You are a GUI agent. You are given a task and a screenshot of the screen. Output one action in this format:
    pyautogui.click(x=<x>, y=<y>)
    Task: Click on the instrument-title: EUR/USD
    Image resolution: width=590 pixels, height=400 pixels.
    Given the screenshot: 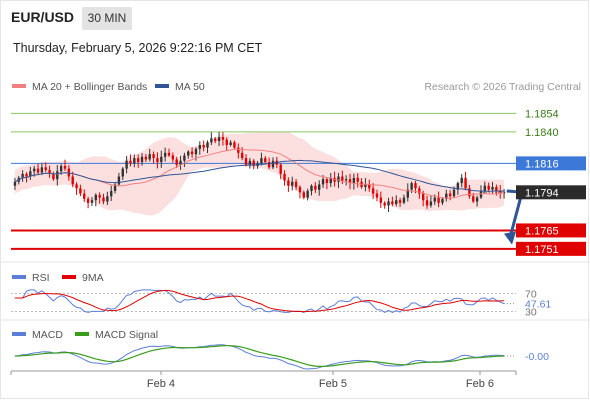 What is the action you would take?
    pyautogui.click(x=43, y=17)
    